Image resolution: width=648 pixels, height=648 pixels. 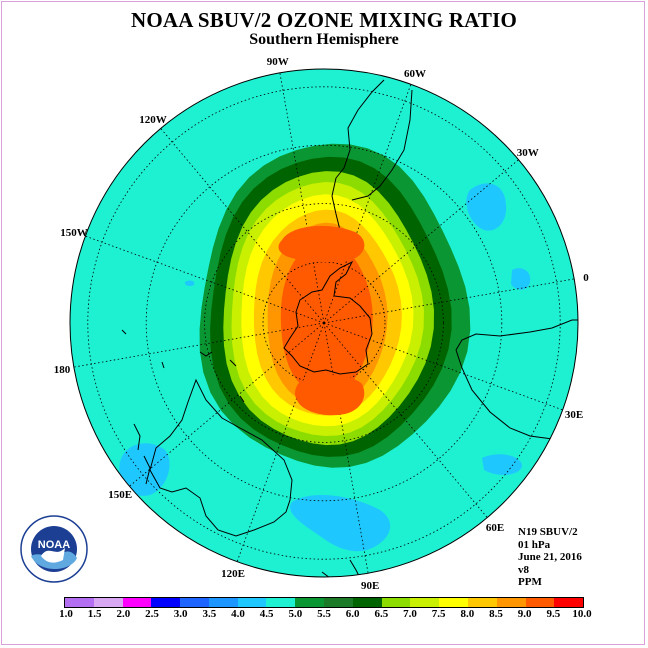 I want to click on info-block: N19 SBUV/2 01 hPa June 21, 2016 v8 PPM, so click(x=550, y=557).